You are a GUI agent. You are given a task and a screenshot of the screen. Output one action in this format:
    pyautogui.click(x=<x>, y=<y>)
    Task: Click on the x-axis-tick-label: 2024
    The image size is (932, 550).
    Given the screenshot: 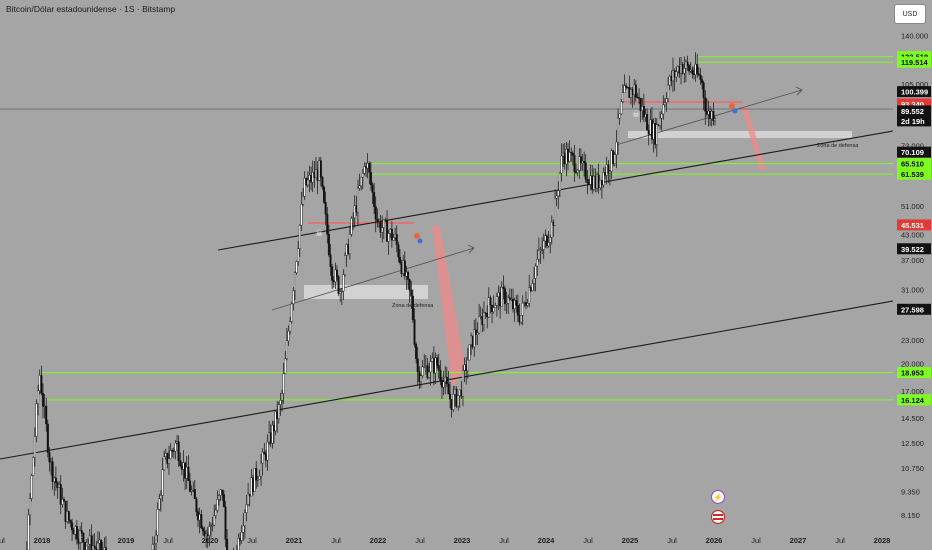 What is the action you would take?
    pyautogui.click(x=547, y=540)
    